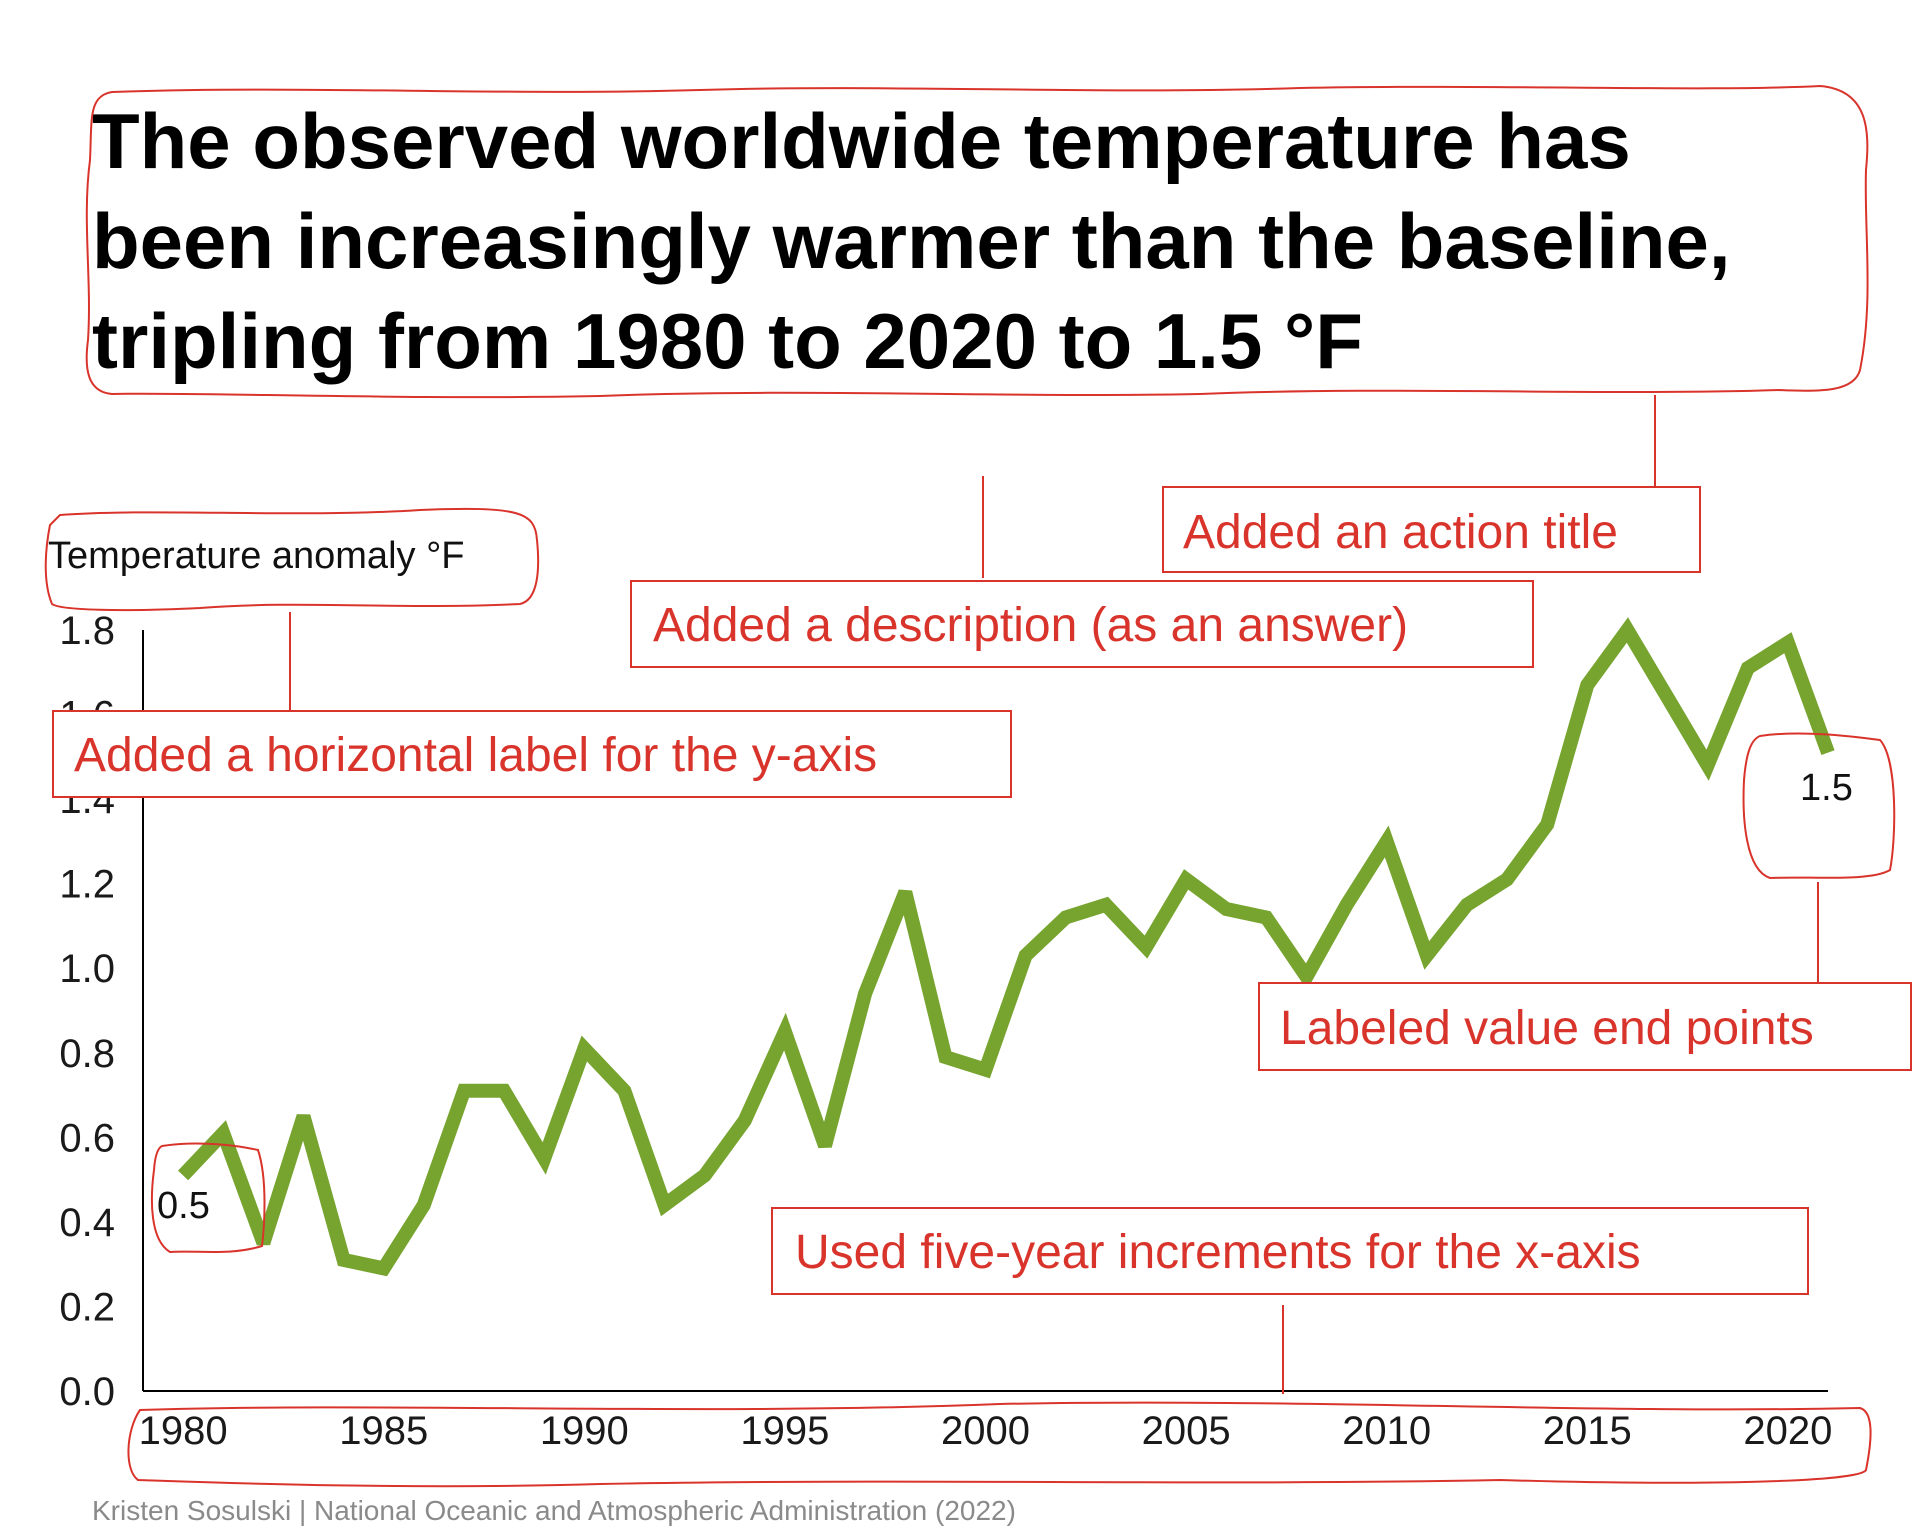  I want to click on x-tick-label: 2015, so click(1587, 1431).